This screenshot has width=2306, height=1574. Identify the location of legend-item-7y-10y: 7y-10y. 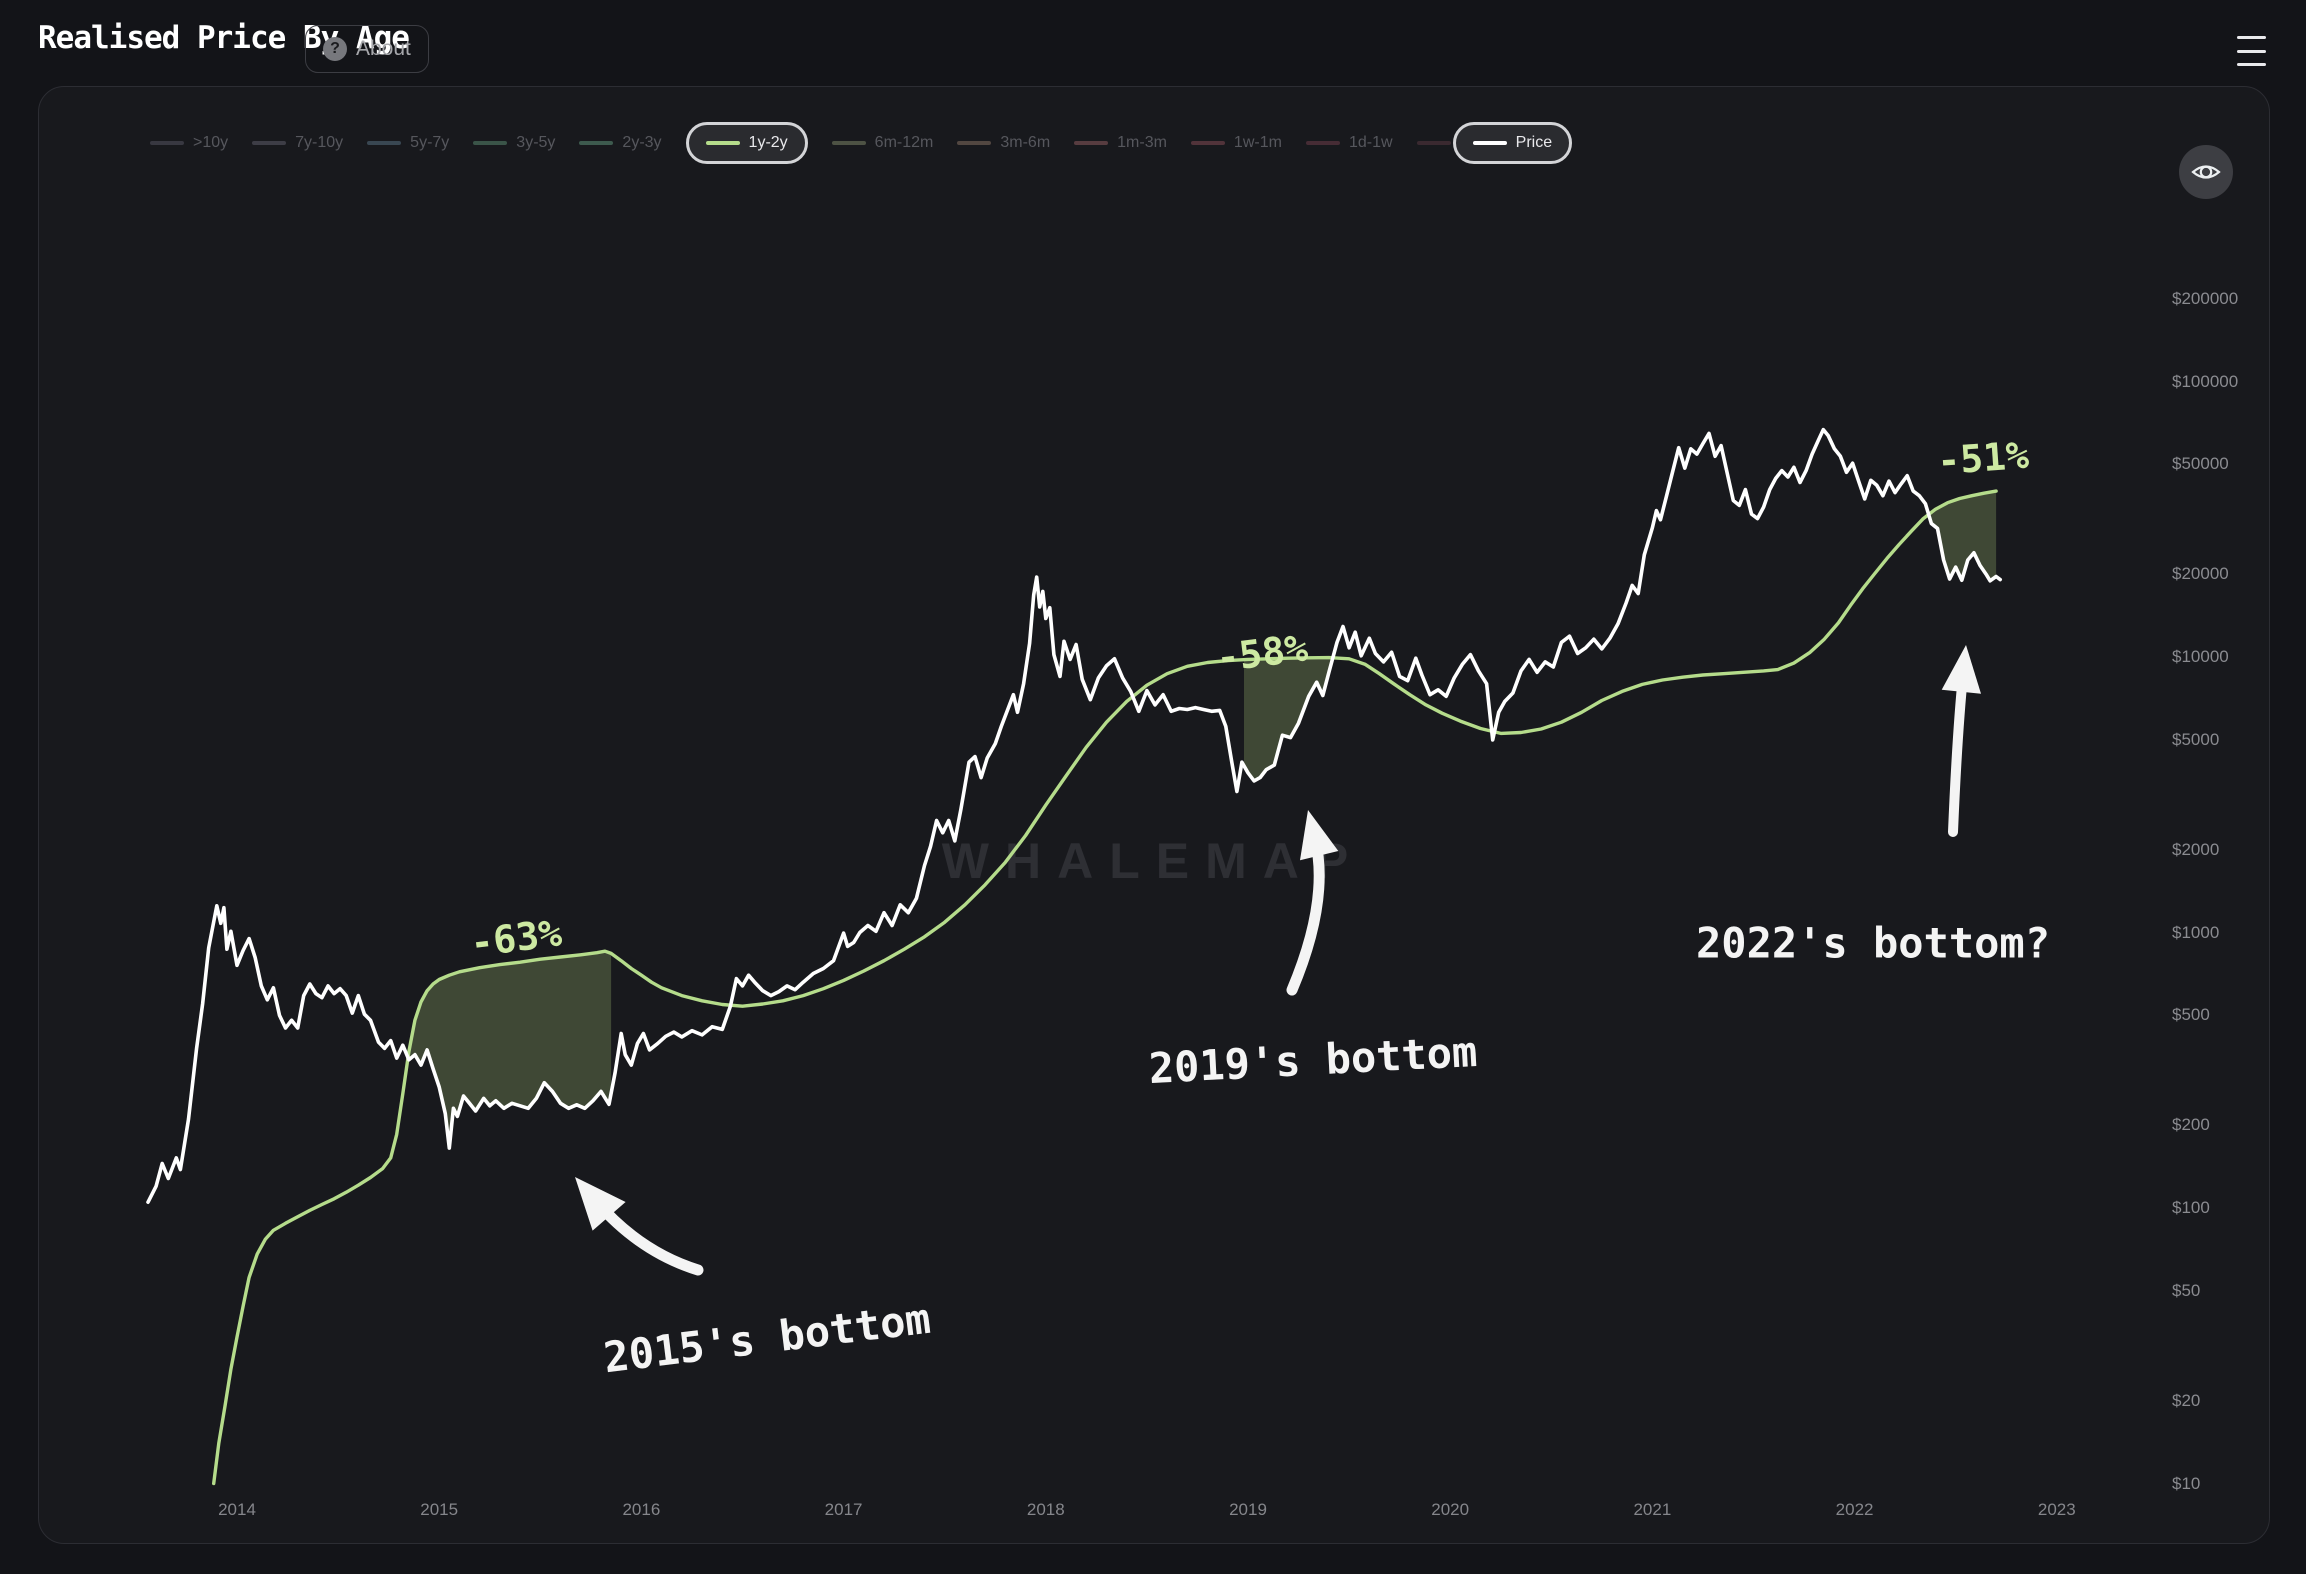
(297, 143).